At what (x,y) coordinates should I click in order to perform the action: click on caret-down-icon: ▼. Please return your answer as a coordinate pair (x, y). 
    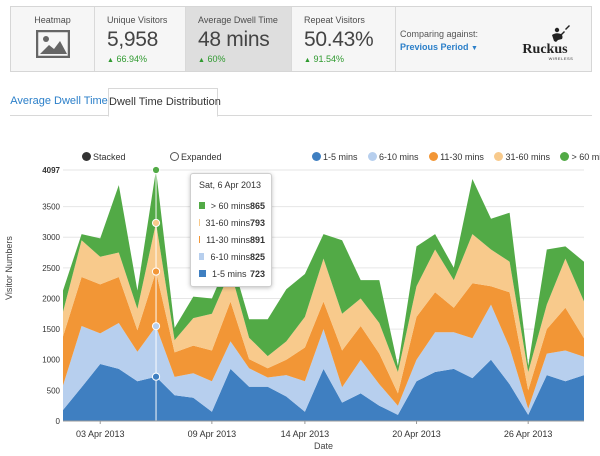
    Looking at the image, I should click on (474, 48).